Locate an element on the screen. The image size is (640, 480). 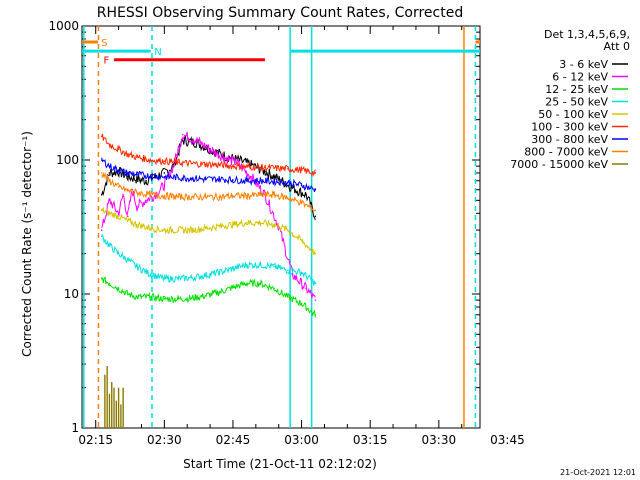
x-tick-label: 03:00 is located at coordinates (301, 440).